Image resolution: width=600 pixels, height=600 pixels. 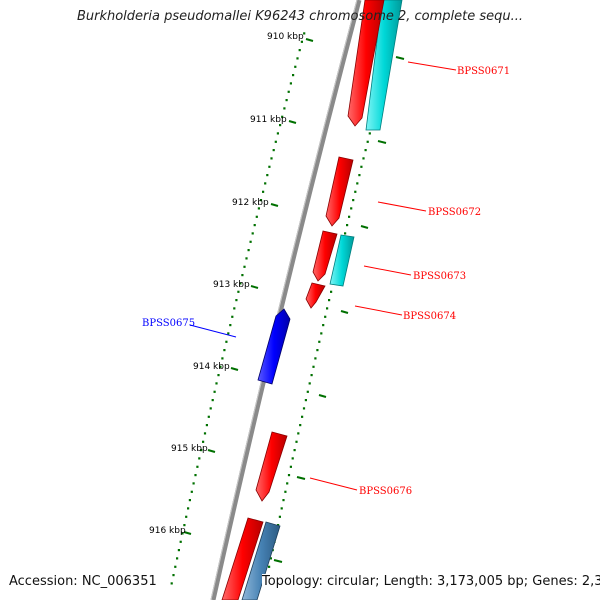 I want to click on gene-label: BPSS0672, so click(x=454, y=212).